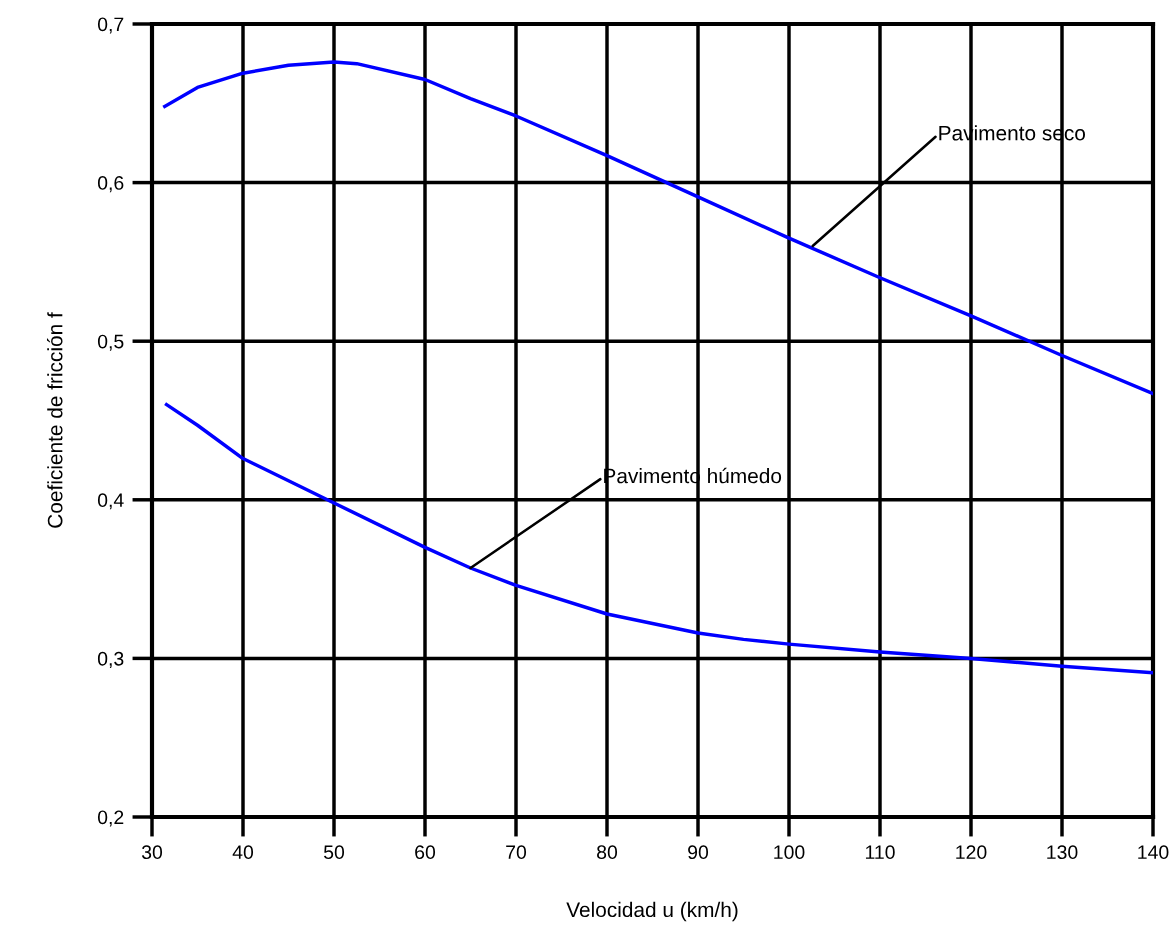 Image resolution: width=1176 pixels, height=945 pixels. What do you see at coordinates (110, 659) in the screenshot?
I see `y-tick-label: 0,3` at bounding box center [110, 659].